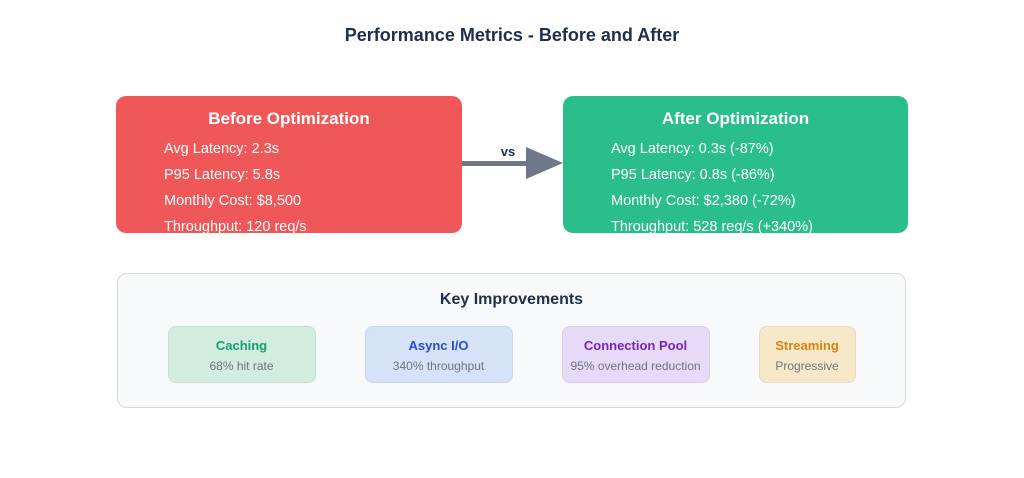 The image size is (1024, 478). I want to click on before-metric-avg-latency: Avg Latency: 2.3s, so click(222, 149).